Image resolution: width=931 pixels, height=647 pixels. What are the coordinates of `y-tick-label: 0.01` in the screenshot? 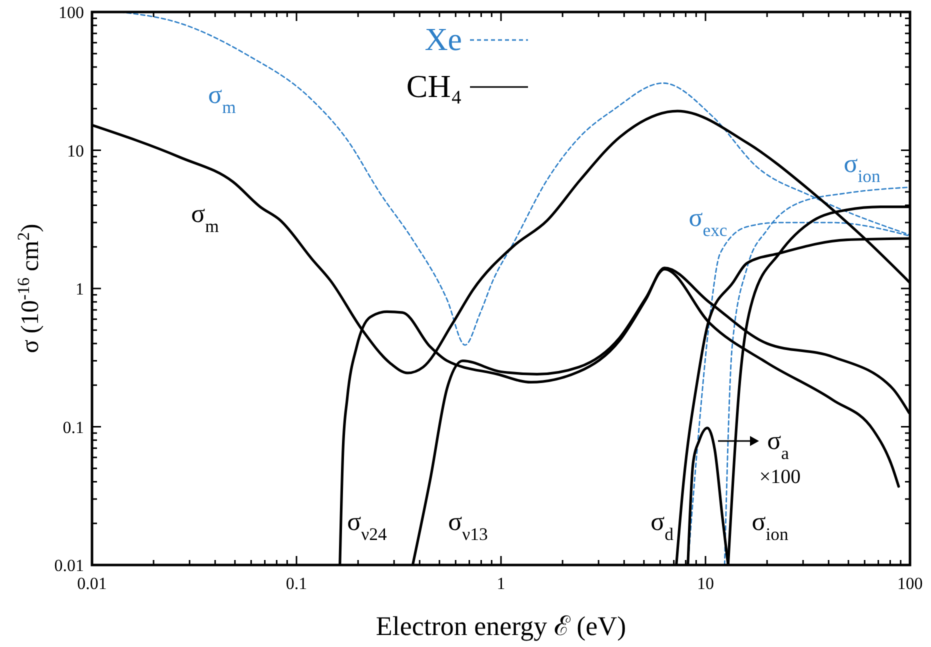 It's located at (69, 565).